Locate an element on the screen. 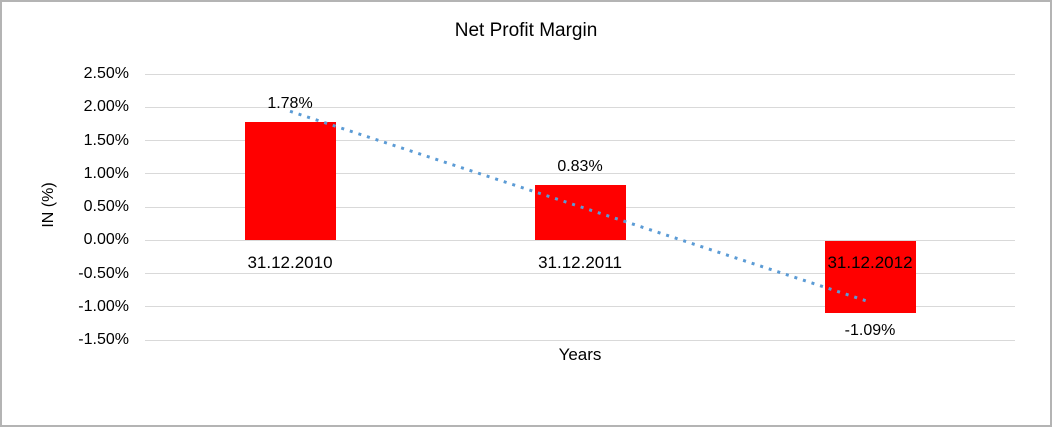  x-axis-category-label: 31.12.2010 is located at coordinates (290, 263).